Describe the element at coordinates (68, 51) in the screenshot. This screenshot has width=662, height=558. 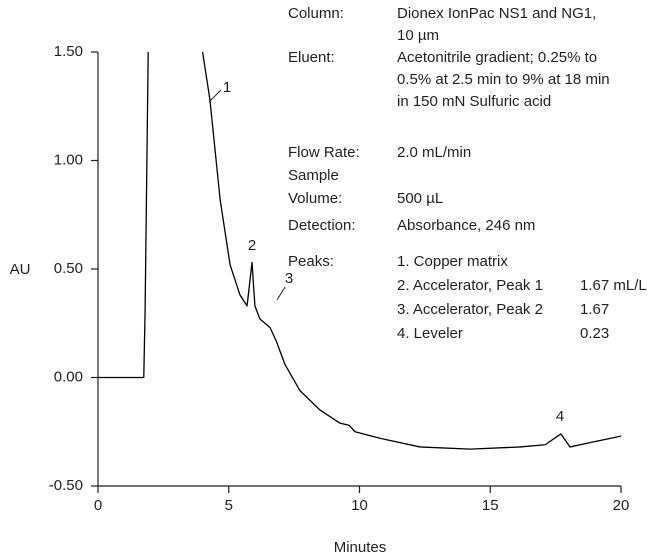
I see `y-tick-label: 1.50` at that location.